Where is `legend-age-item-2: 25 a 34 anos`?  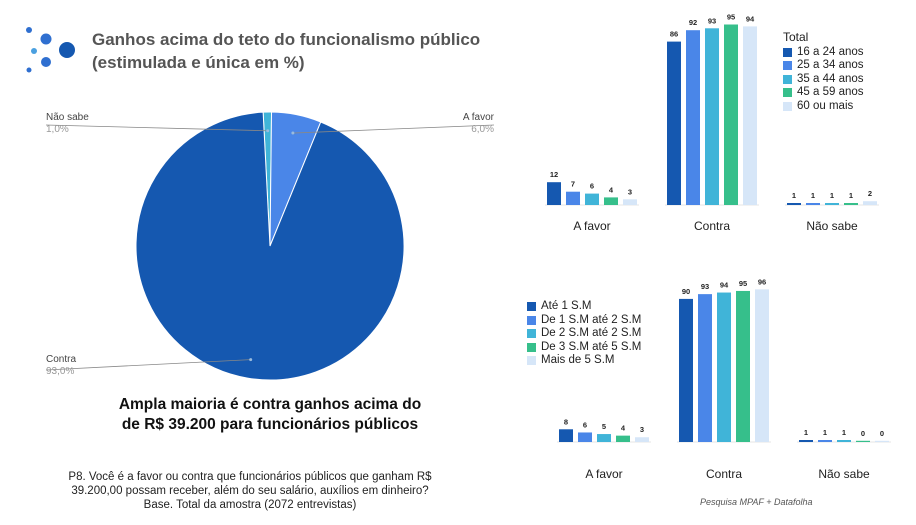 legend-age-item-2: 25 a 34 anos is located at coordinates (823, 66).